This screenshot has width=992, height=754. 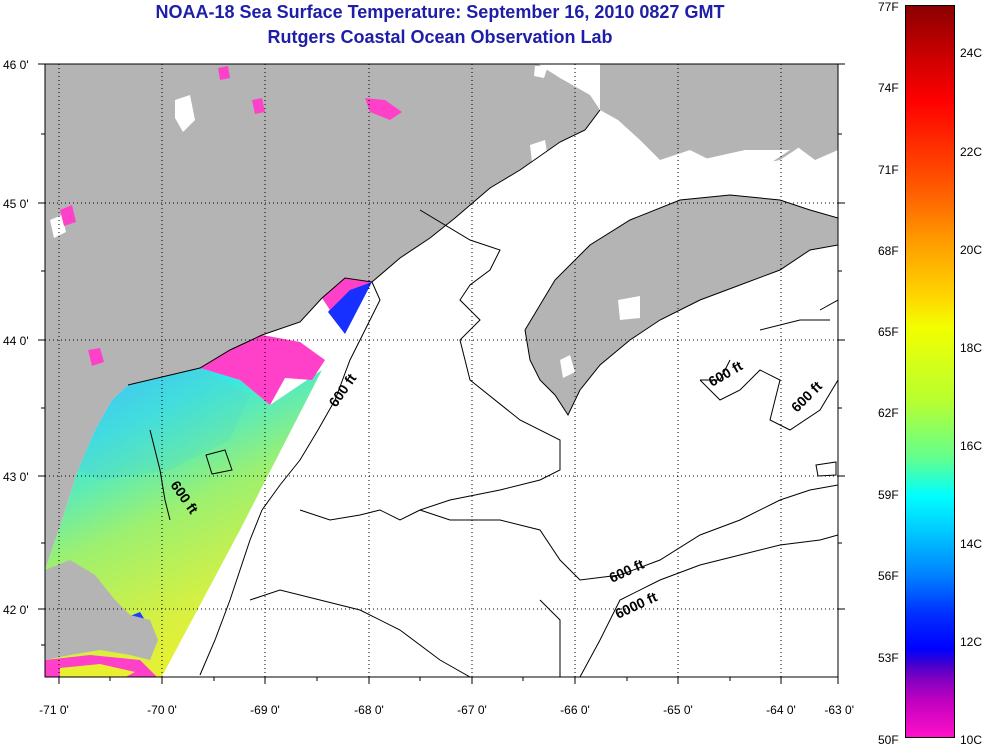 What do you see at coordinates (16, 477) in the screenshot?
I see `lat-tick-label: 43 0'` at bounding box center [16, 477].